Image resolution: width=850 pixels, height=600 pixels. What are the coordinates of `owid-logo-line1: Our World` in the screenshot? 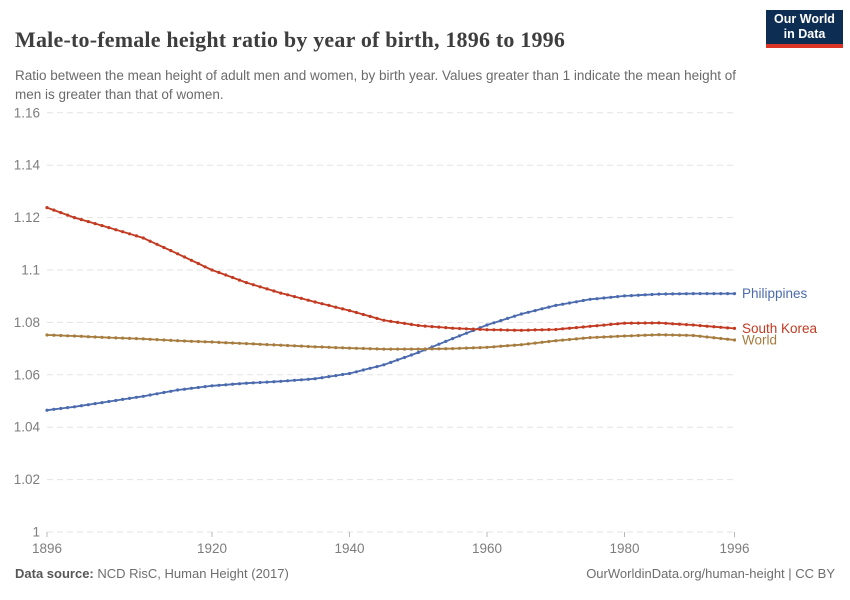 It's located at (804, 19).